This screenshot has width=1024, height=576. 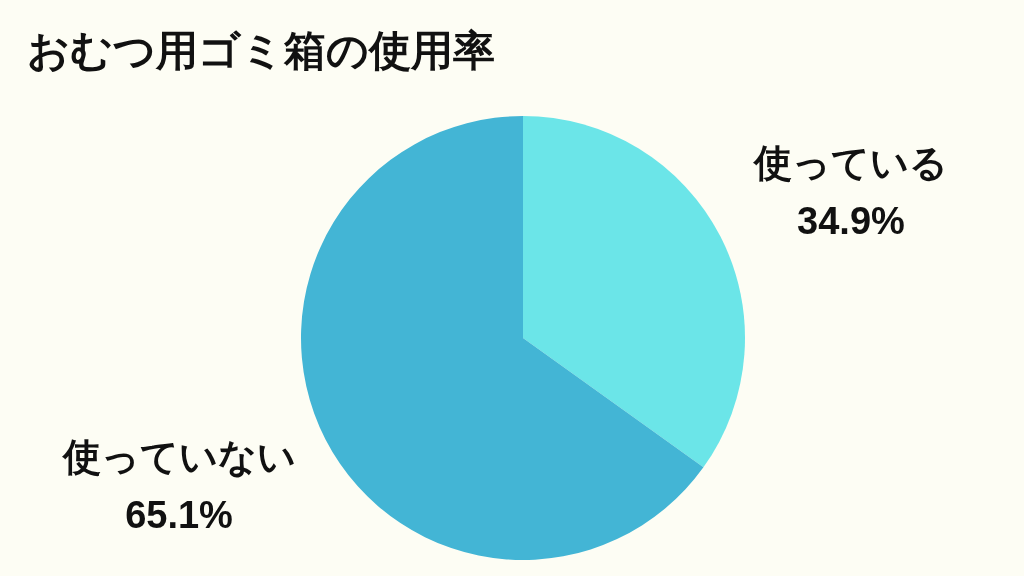 What do you see at coordinates (261, 50) in the screenshot?
I see `title: おむつ用ゴミ箱の使用率` at bounding box center [261, 50].